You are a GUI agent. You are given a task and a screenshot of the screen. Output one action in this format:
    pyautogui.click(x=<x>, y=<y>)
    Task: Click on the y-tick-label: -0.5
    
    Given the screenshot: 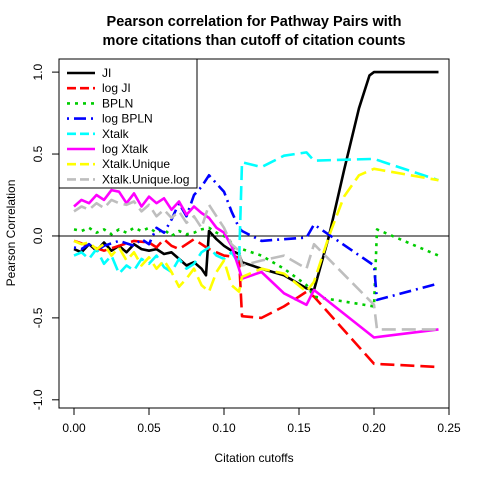 What is the action you would take?
    pyautogui.click(x=38, y=317)
    